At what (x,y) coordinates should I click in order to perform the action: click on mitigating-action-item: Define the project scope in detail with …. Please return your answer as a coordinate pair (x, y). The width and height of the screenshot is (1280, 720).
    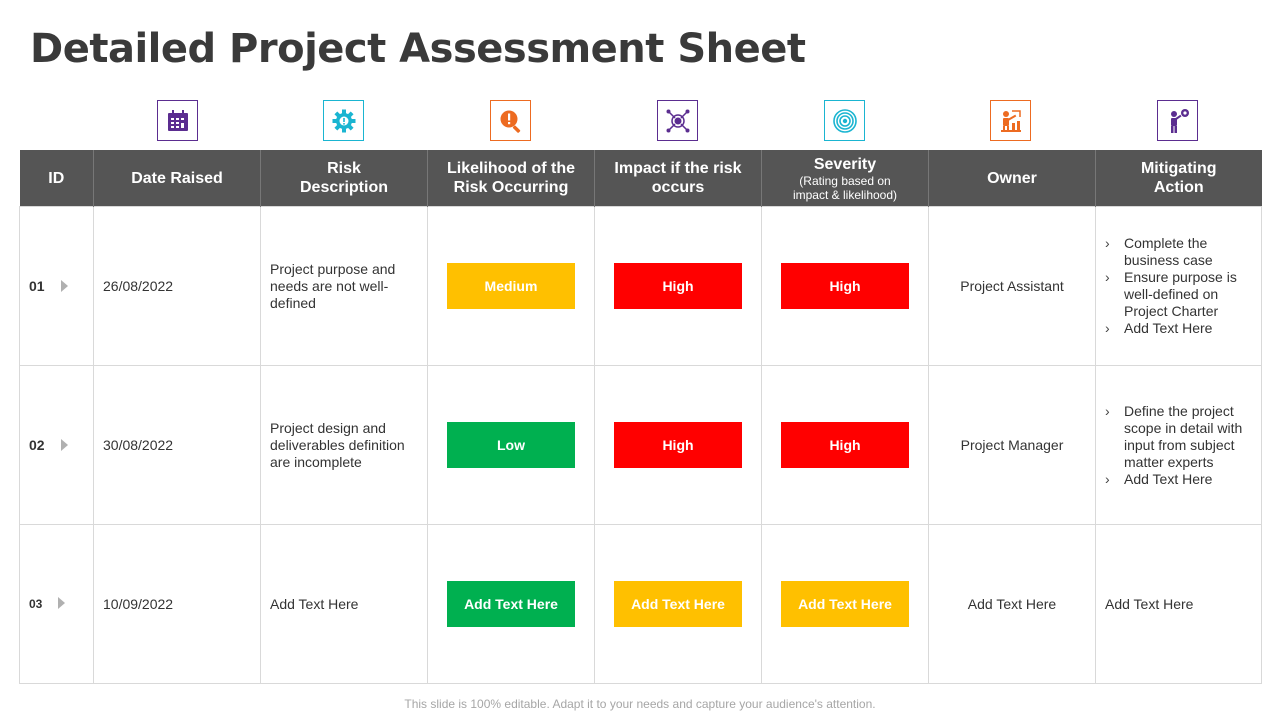
    Looking at the image, I should click on (1178, 437).